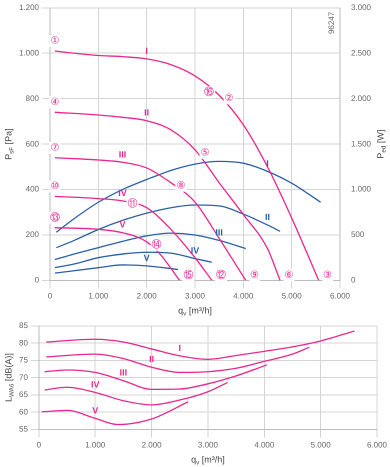 The image size is (390, 467). What do you see at coordinates (23, 360) in the screenshot?
I see `y-tick-label: 75` at bounding box center [23, 360].